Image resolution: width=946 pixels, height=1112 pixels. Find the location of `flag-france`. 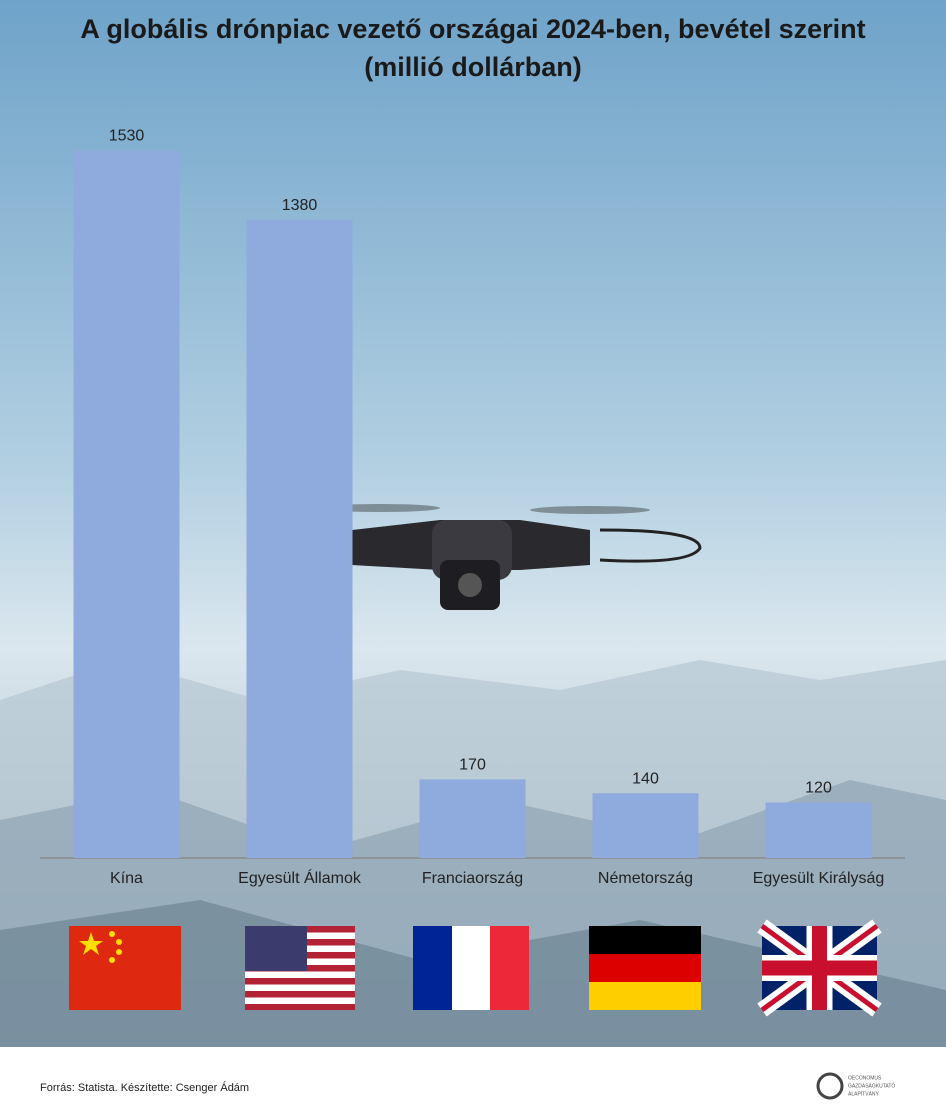

flag-france is located at coordinates (471, 968).